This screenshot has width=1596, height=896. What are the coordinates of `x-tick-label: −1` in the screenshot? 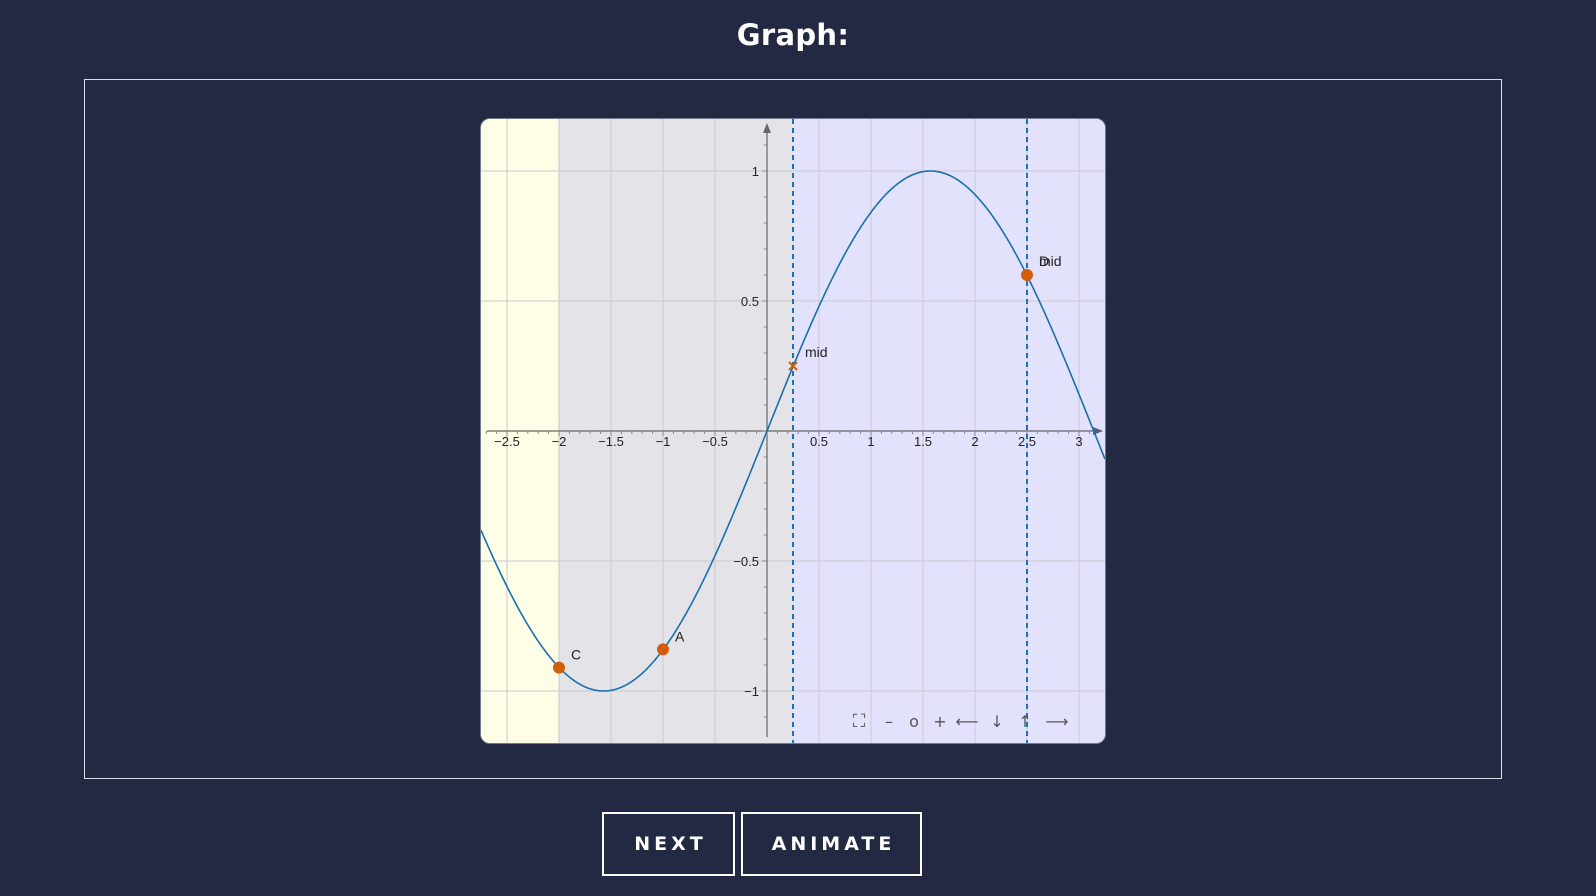 It's located at (663, 441).